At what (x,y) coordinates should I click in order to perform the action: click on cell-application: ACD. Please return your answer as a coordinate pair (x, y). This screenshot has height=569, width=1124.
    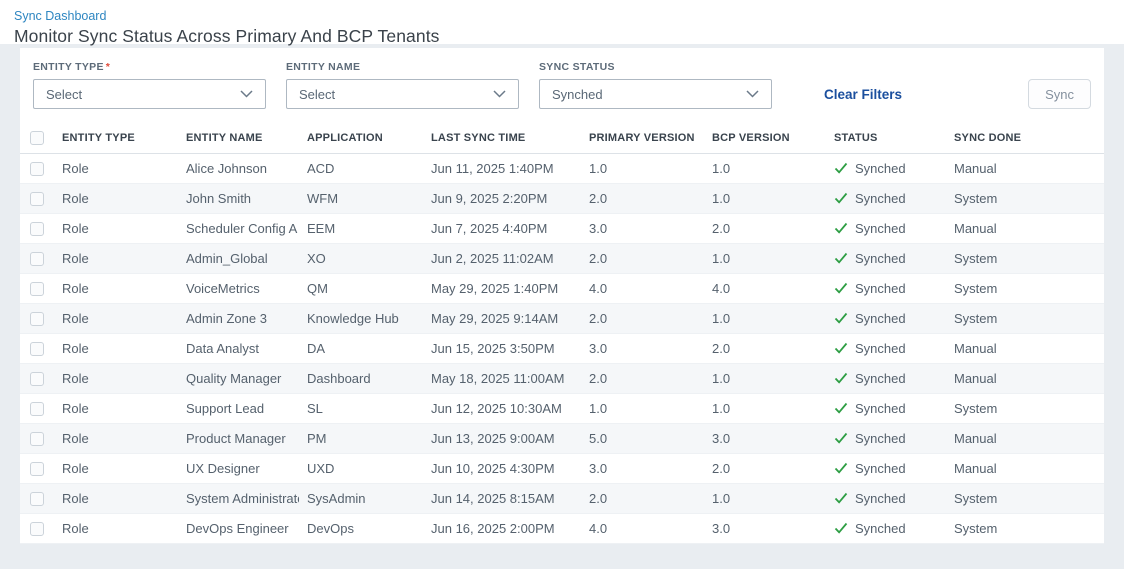
    Looking at the image, I should click on (361, 168).